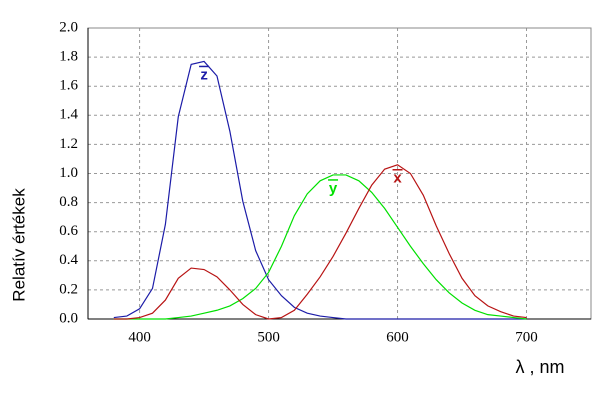  What do you see at coordinates (68, 115) in the screenshot?
I see `y-tick-label: 1.4` at bounding box center [68, 115].